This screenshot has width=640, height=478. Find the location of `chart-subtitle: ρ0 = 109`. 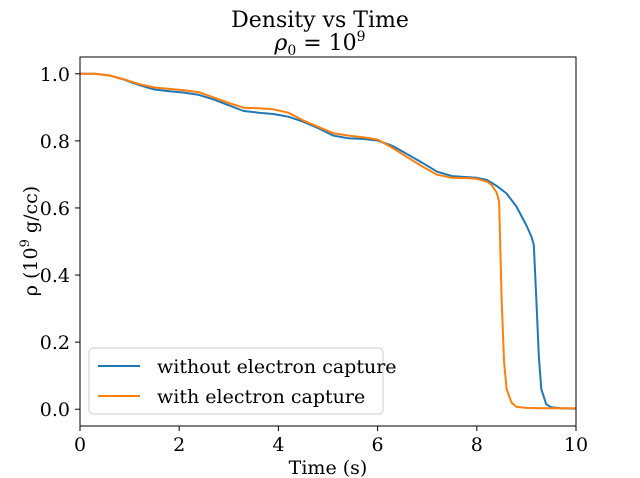

chart-subtitle: ρ0 = 109 is located at coordinates (319, 44).